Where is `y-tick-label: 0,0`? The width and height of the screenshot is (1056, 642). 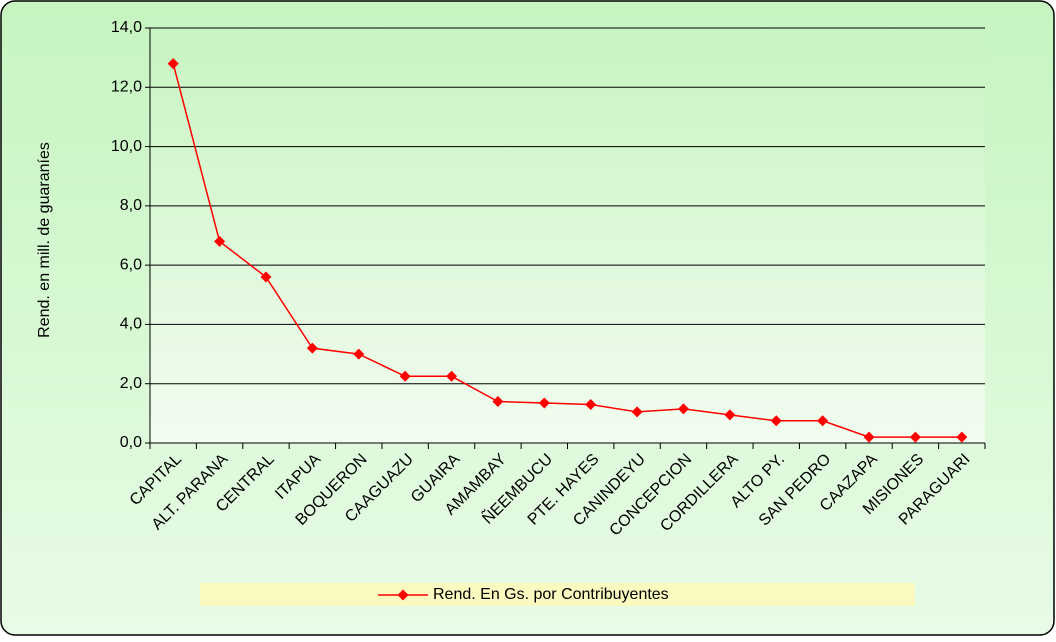 y-tick-label: 0,0 is located at coordinates (131, 442).